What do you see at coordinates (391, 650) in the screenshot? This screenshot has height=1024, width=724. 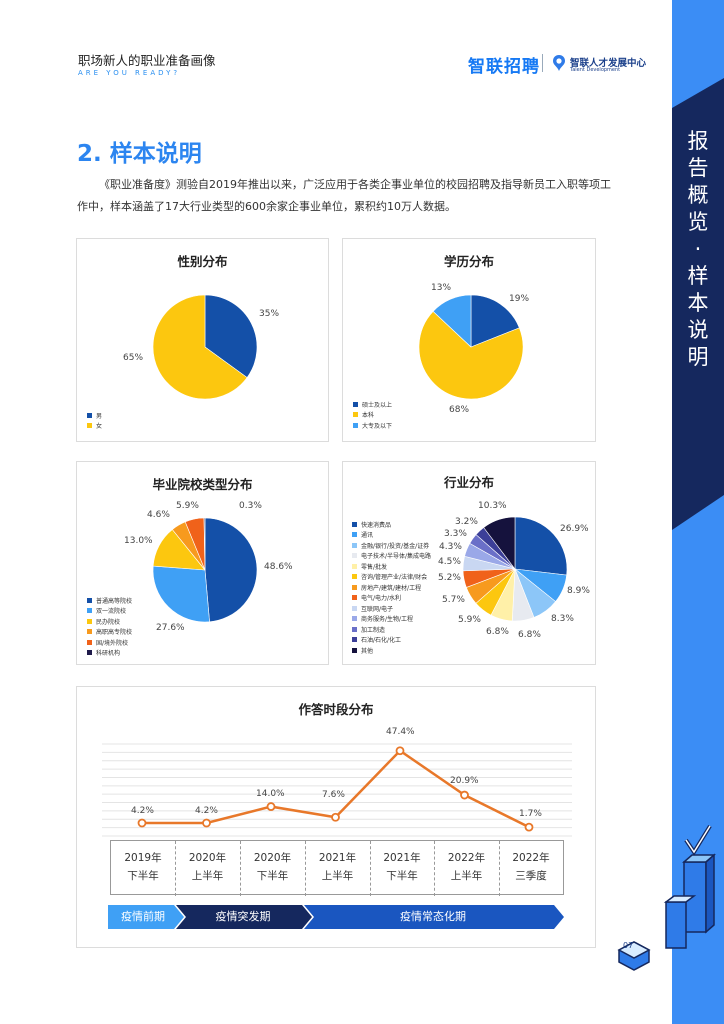 I see `legend-item: 其他` at bounding box center [391, 650].